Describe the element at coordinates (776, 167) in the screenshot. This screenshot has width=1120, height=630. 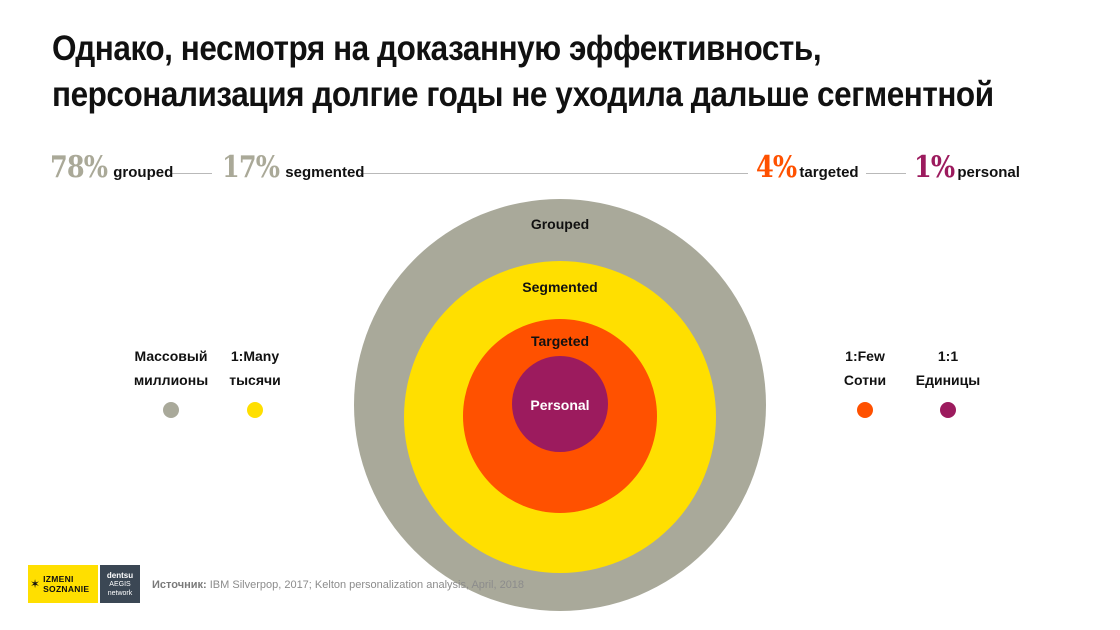
I see `stat-targeted-pct: 4%` at that location.